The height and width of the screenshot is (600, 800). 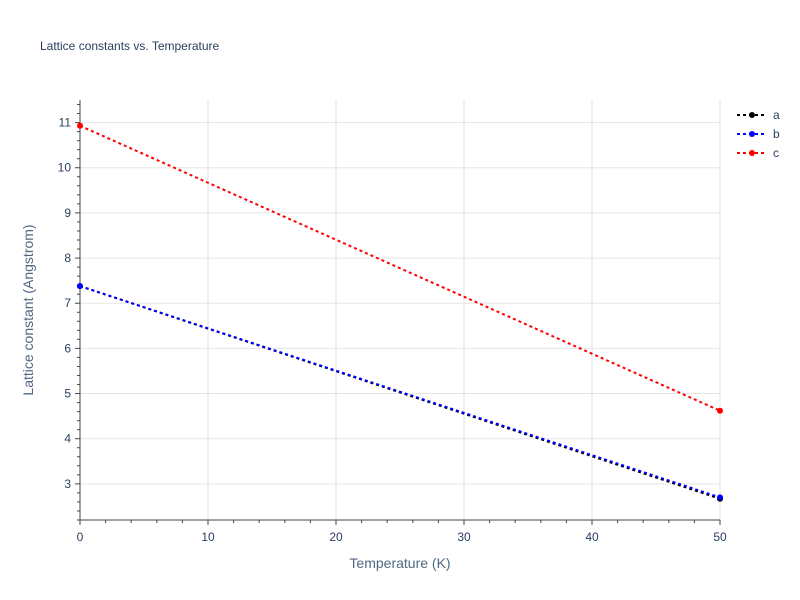 What do you see at coordinates (776, 153) in the screenshot?
I see `legend-label: c` at bounding box center [776, 153].